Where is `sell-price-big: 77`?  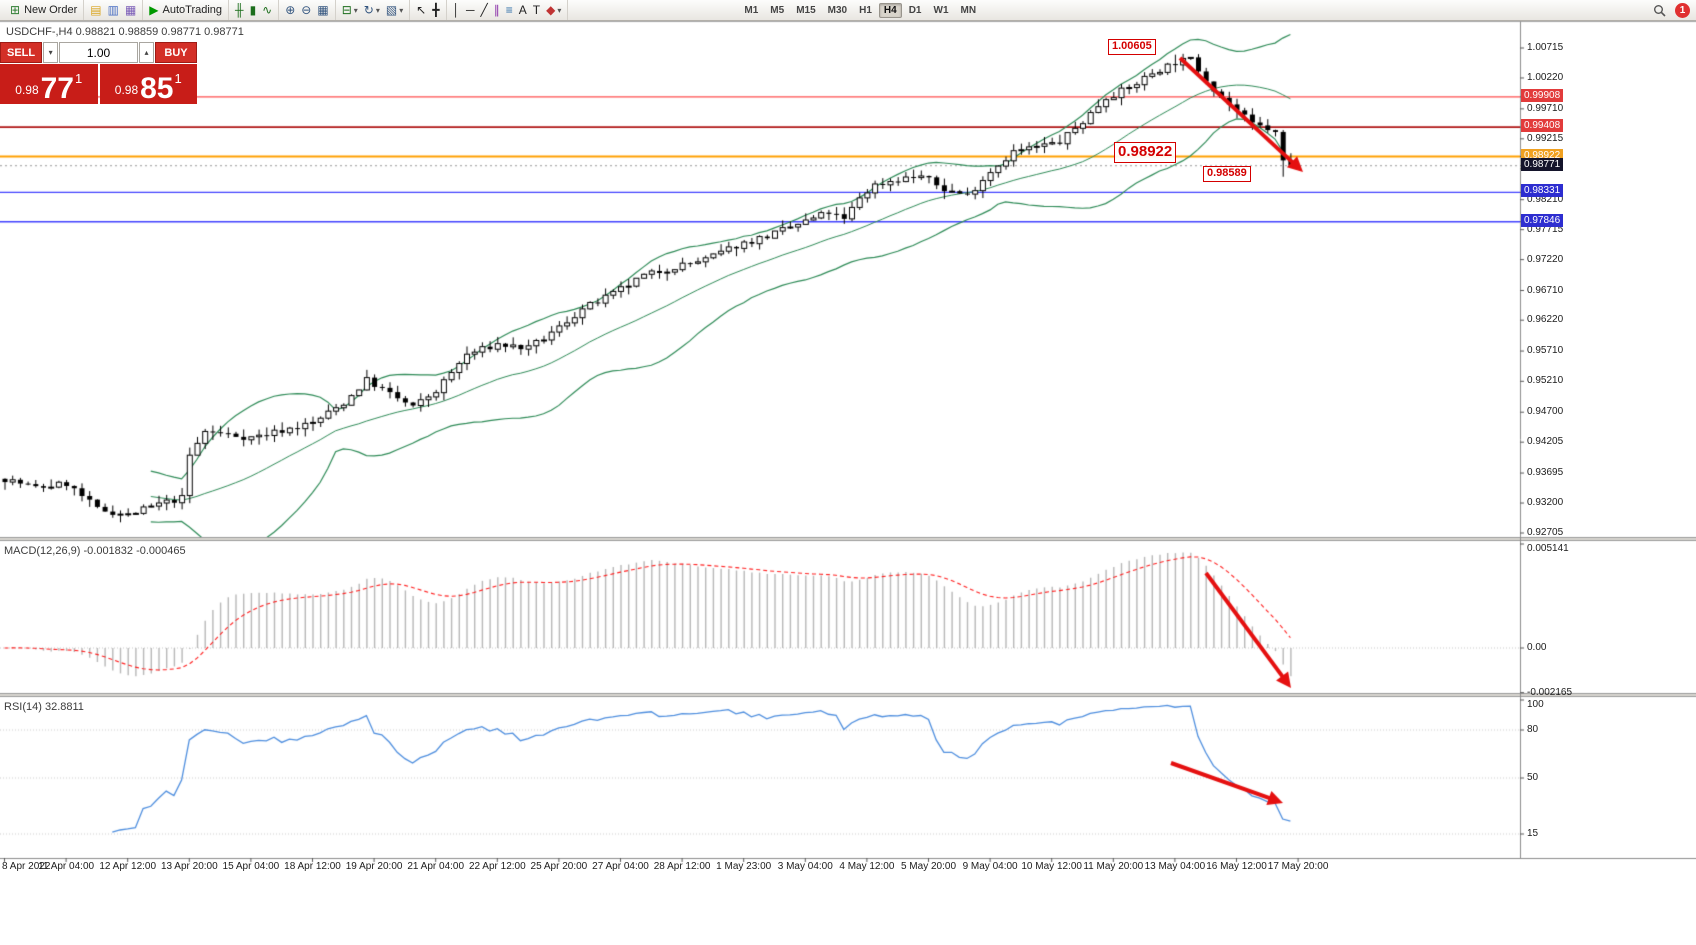 sell-price-big: 77 is located at coordinates (57, 88).